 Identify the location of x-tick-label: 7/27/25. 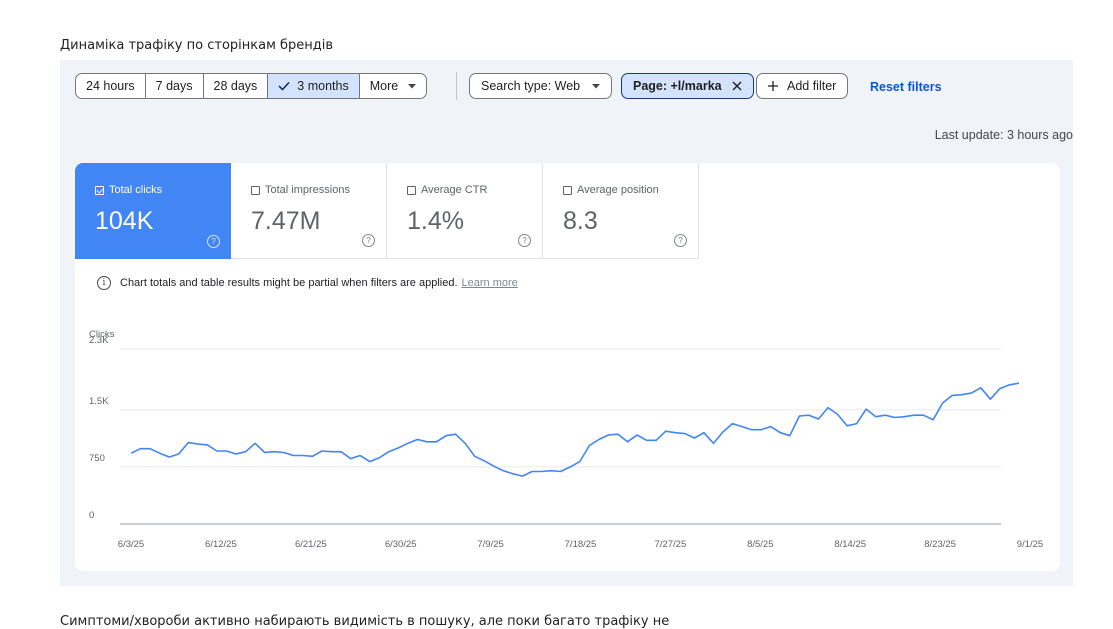
(671, 544).